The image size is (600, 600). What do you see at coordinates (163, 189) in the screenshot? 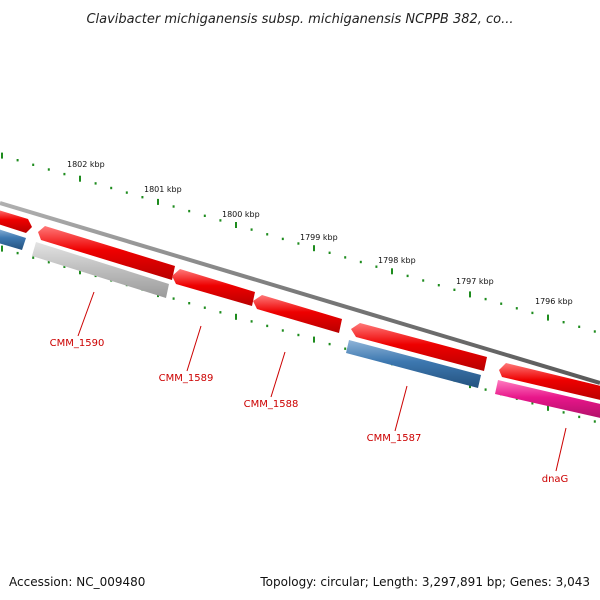
I see `scale-label-1801: 1801 kbp` at bounding box center [163, 189].